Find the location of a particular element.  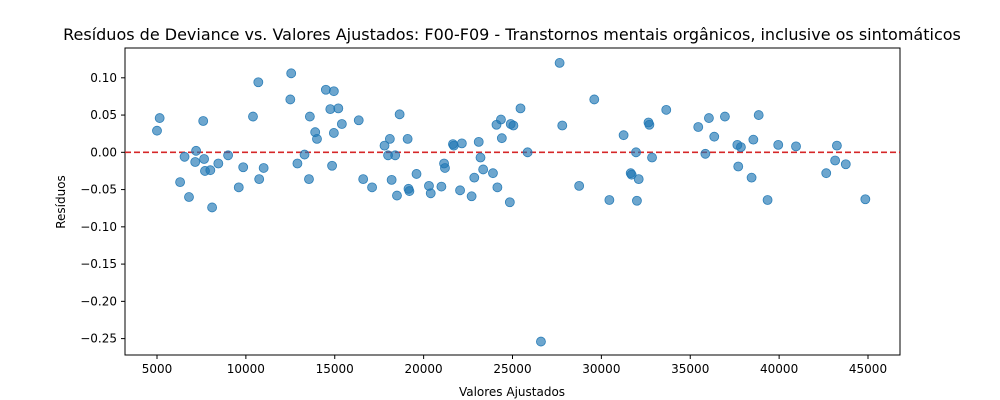

x-tick-label: 25000 is located at coordinates (512, 369).